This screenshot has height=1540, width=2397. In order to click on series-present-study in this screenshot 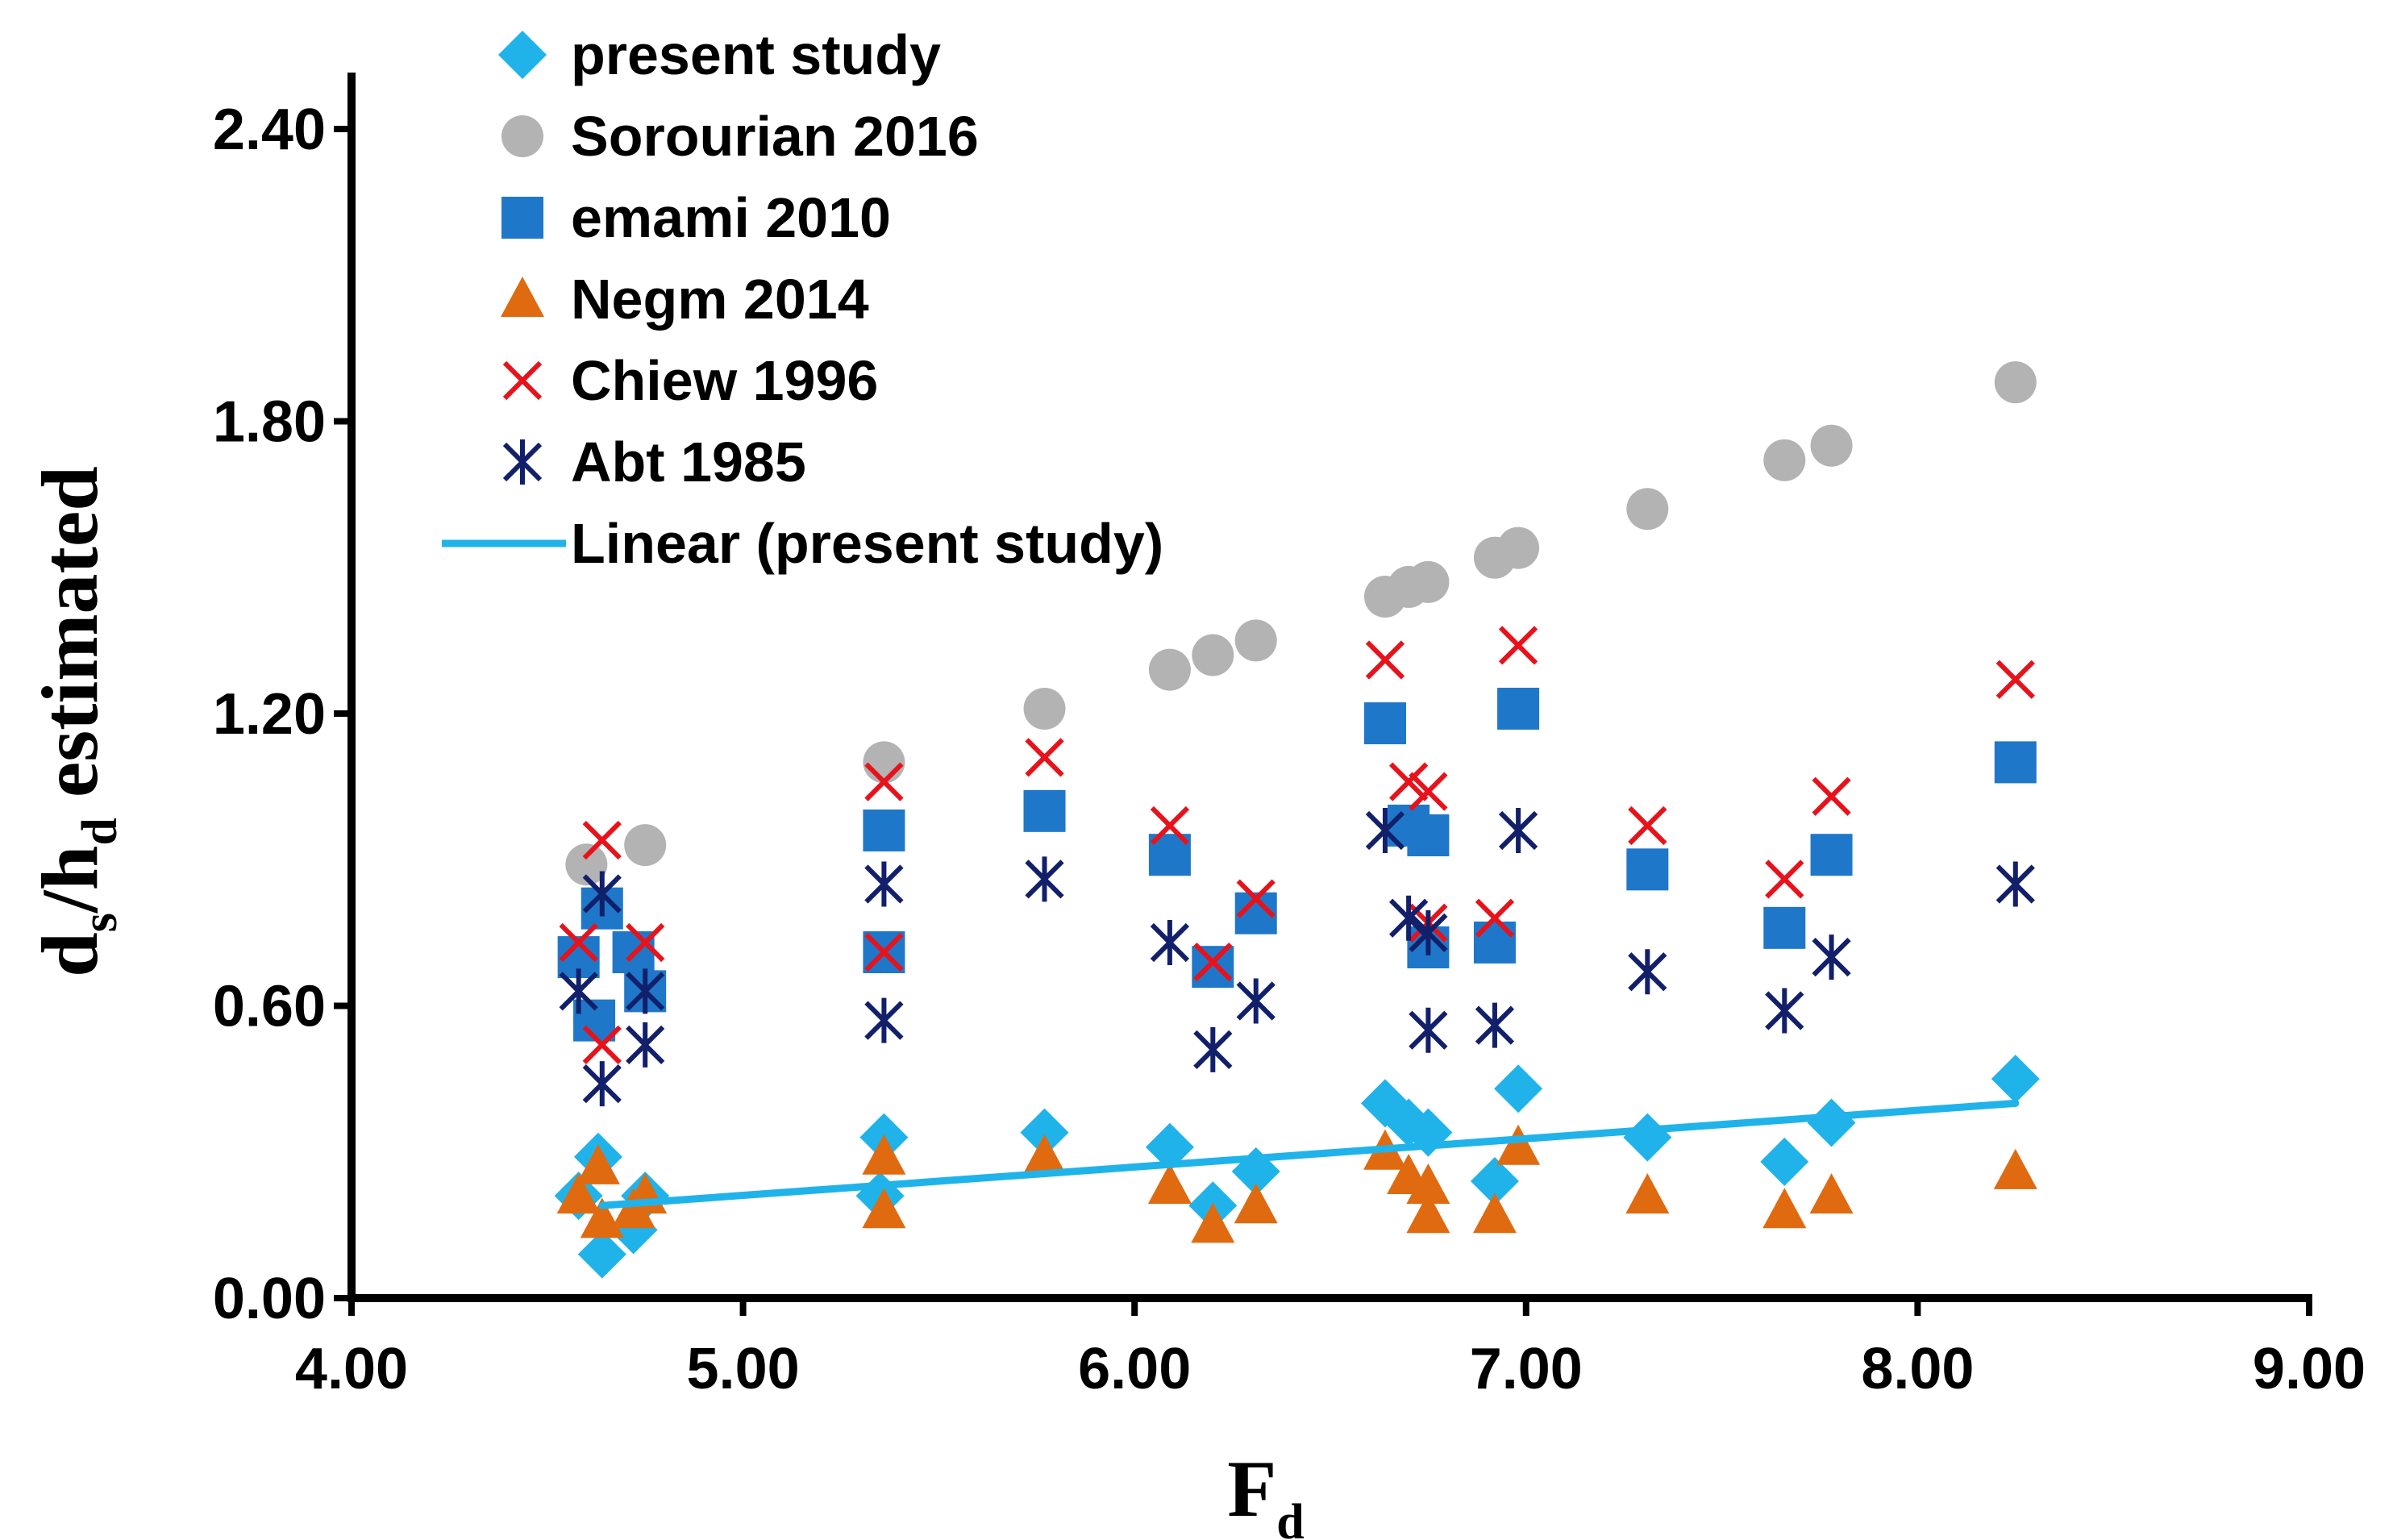, I will do `click(1297, 1167)`.